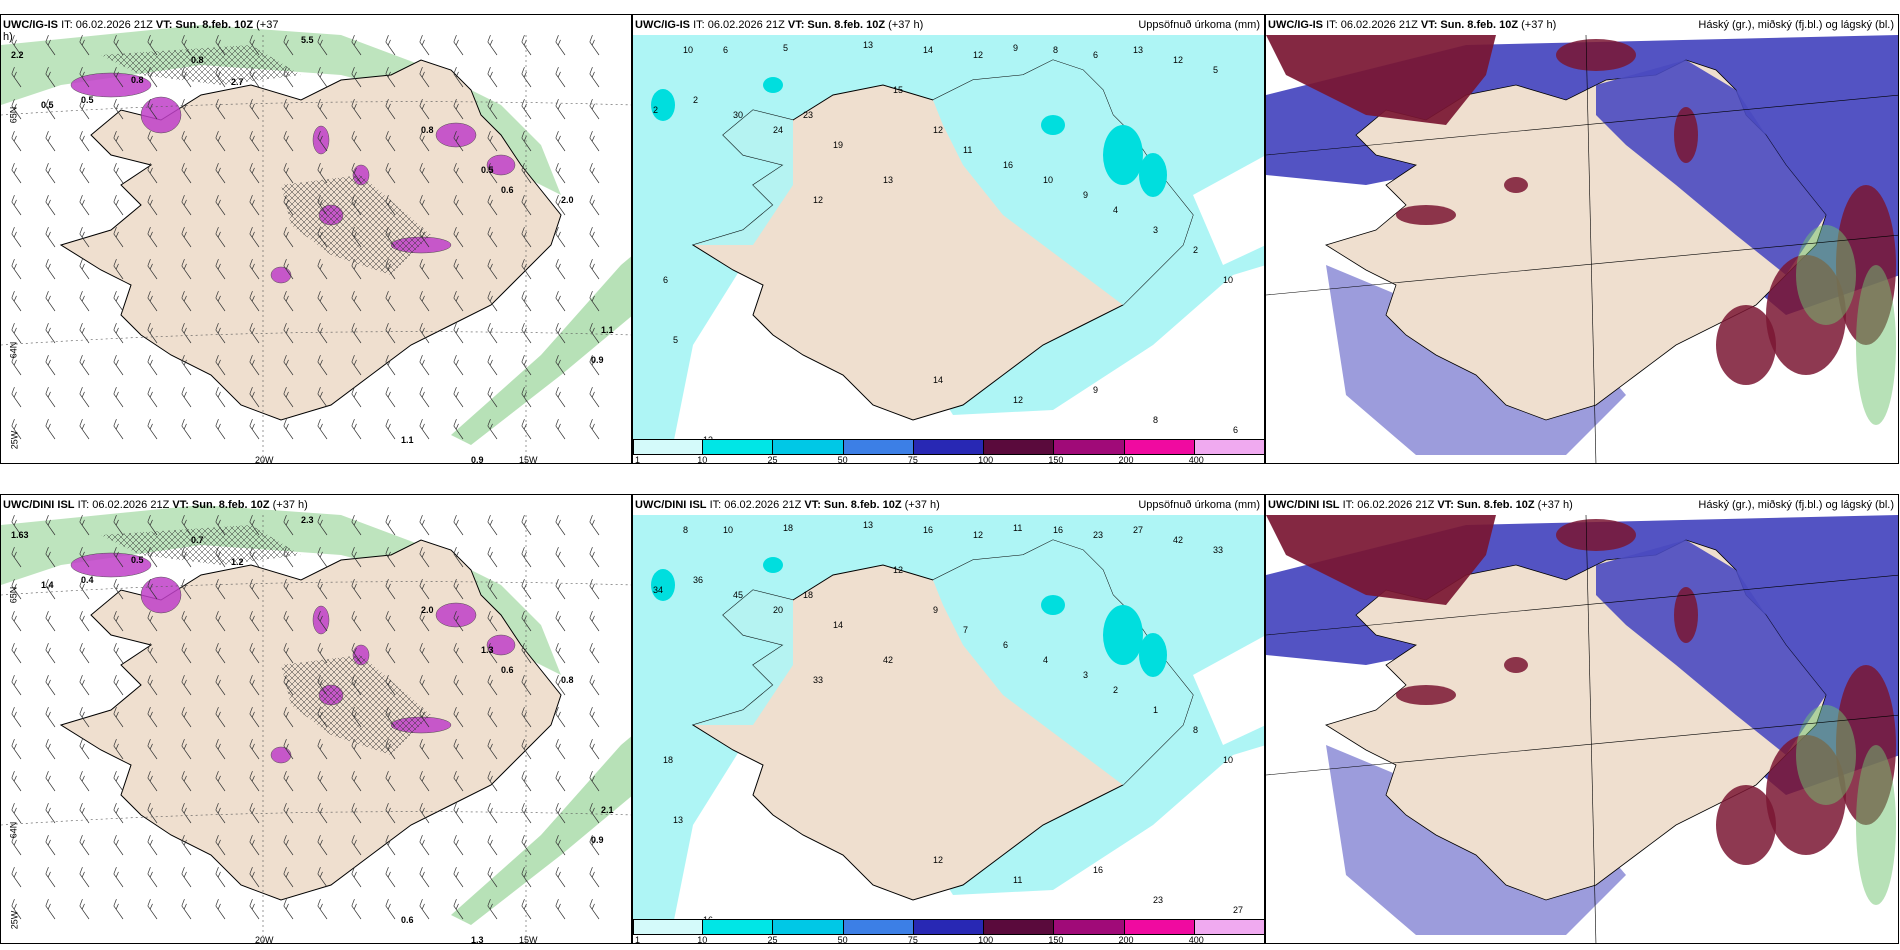 The width and height of the screenshot is (1900, 950). Describe the element at coordinates (1156, 420) in the screenshot. I see `precip-value-label: 8` at that location.